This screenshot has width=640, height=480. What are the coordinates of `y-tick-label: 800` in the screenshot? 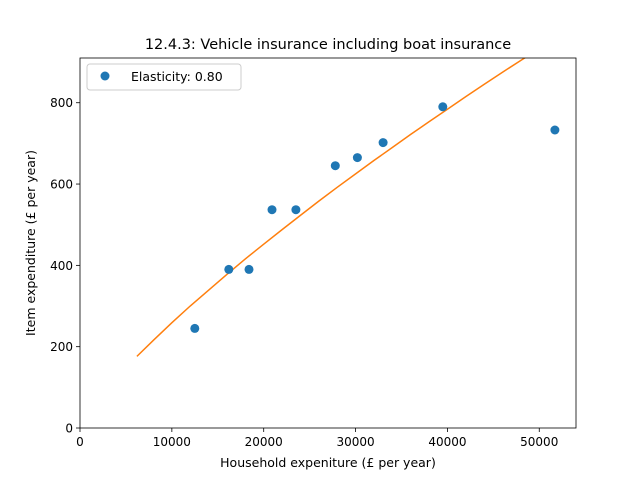 It's located at (61, 103).